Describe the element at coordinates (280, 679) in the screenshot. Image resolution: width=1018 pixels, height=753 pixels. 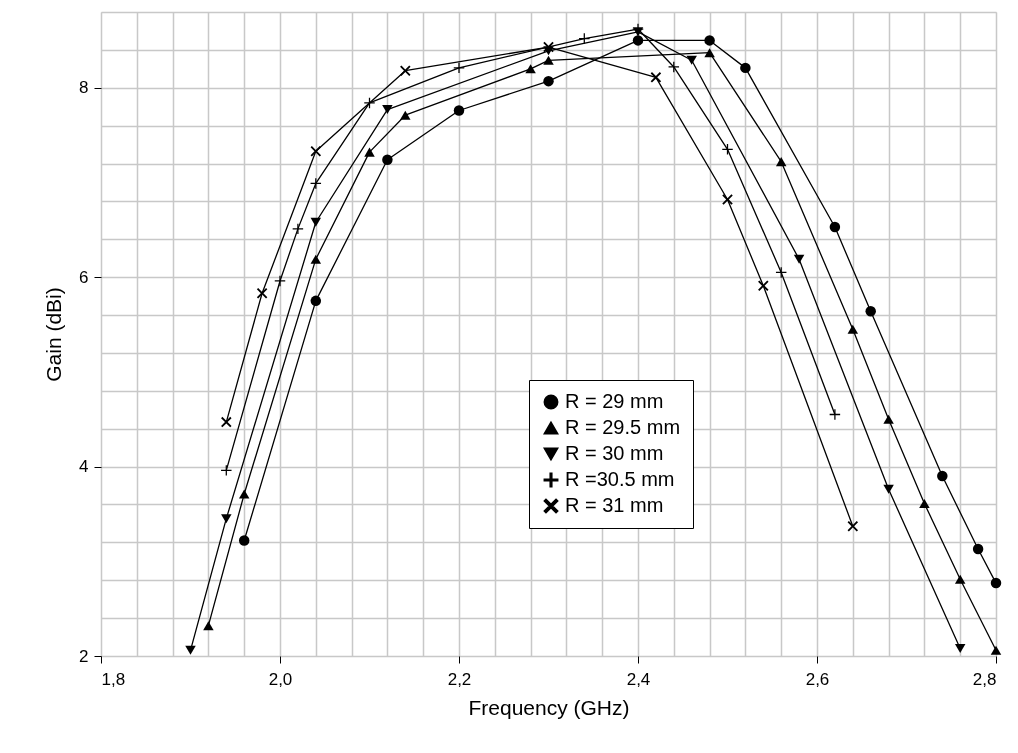
I see `x-tick-label: 2,0` at that location.